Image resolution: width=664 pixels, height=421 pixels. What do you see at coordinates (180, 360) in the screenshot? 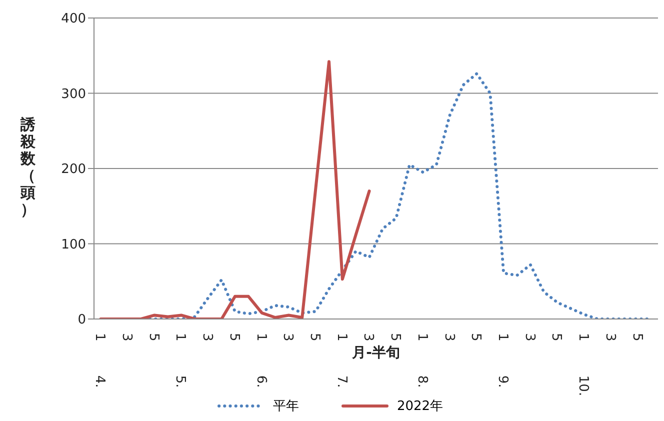
I see `category-label: 1 5.` at bounding box center [180, 360].